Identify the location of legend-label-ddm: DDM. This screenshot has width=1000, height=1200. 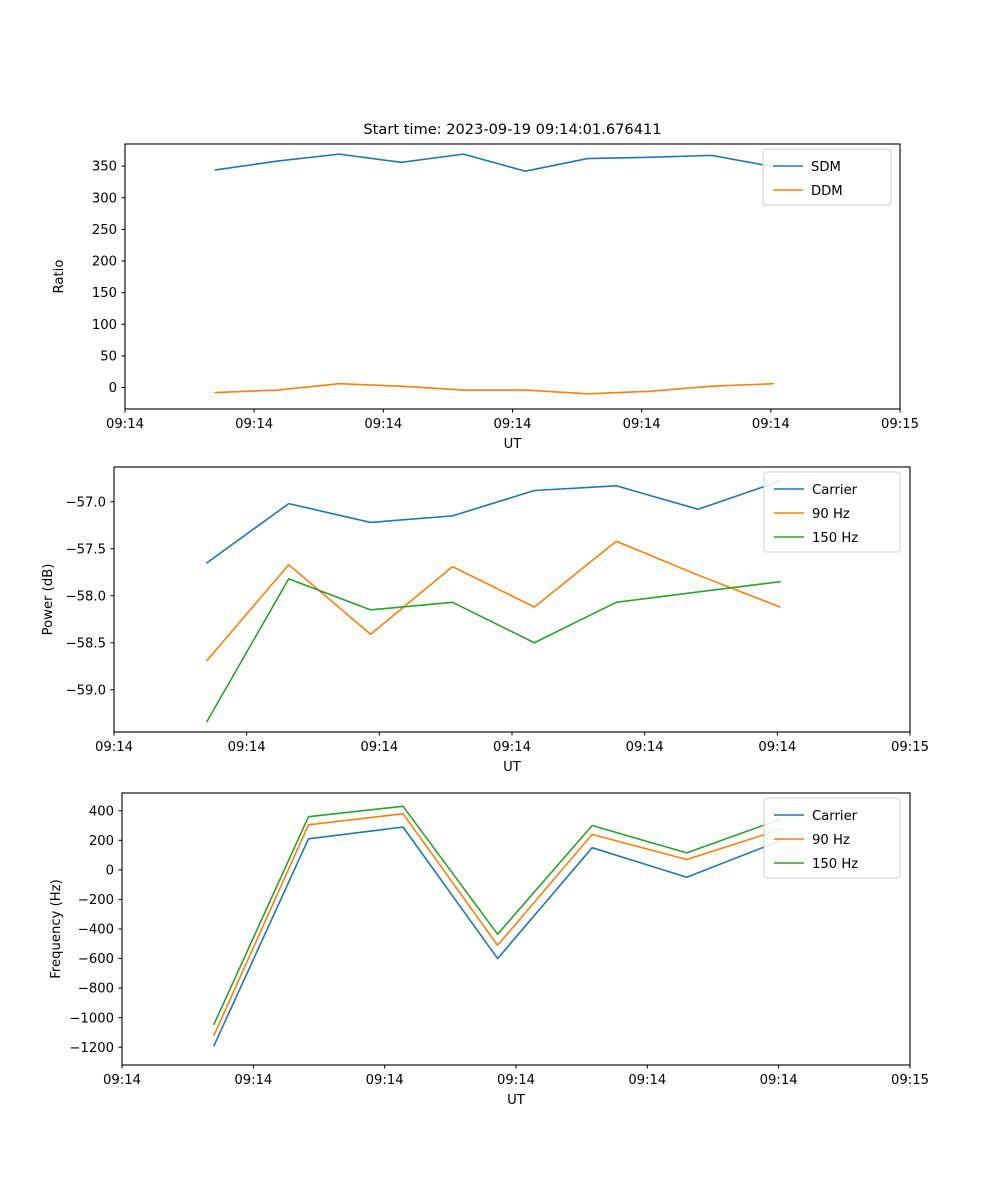
(827, 191).